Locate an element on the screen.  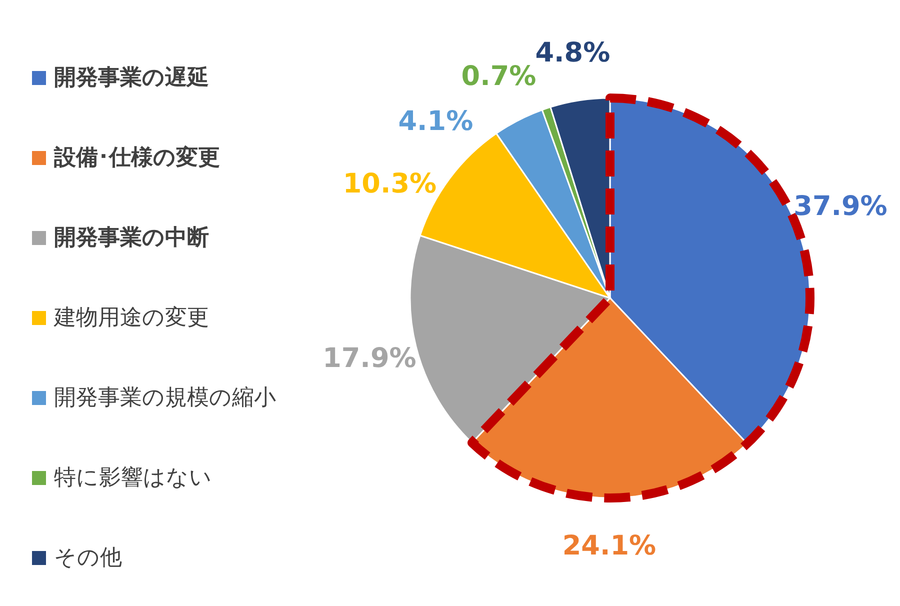
legend-label: 開発事業の中断 is located at coordinates (131, 238).